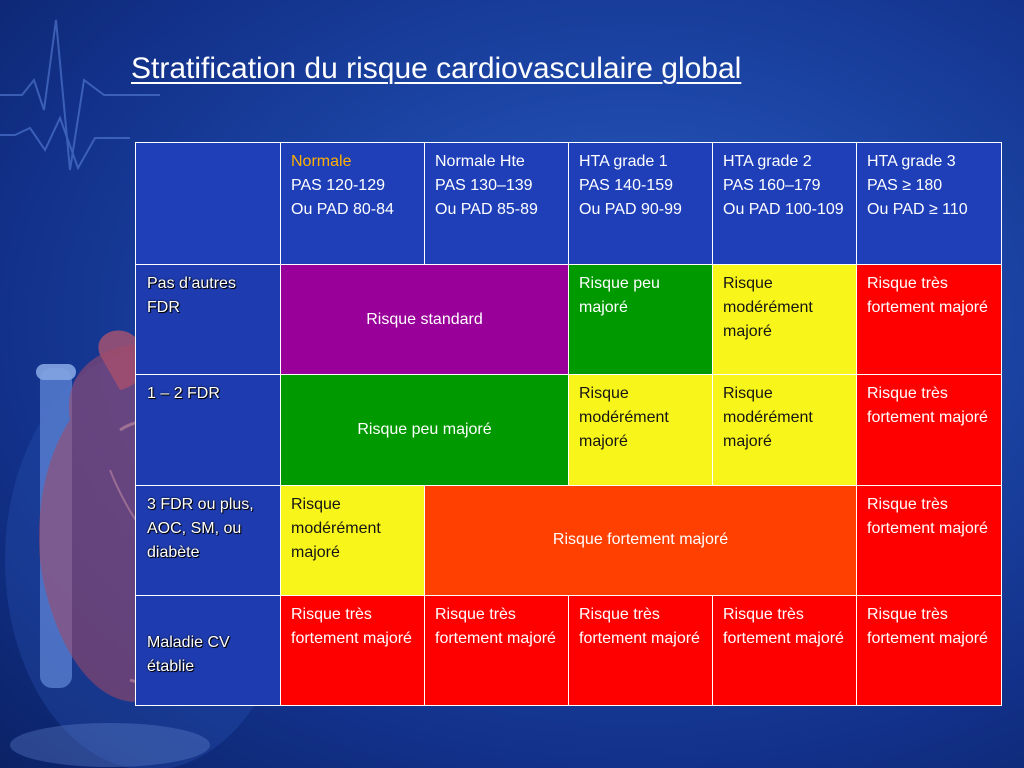  Describe the element at coordinates (338, 185) in the screenshot. I see `column-header-pas: PAS 120-129` at that location.